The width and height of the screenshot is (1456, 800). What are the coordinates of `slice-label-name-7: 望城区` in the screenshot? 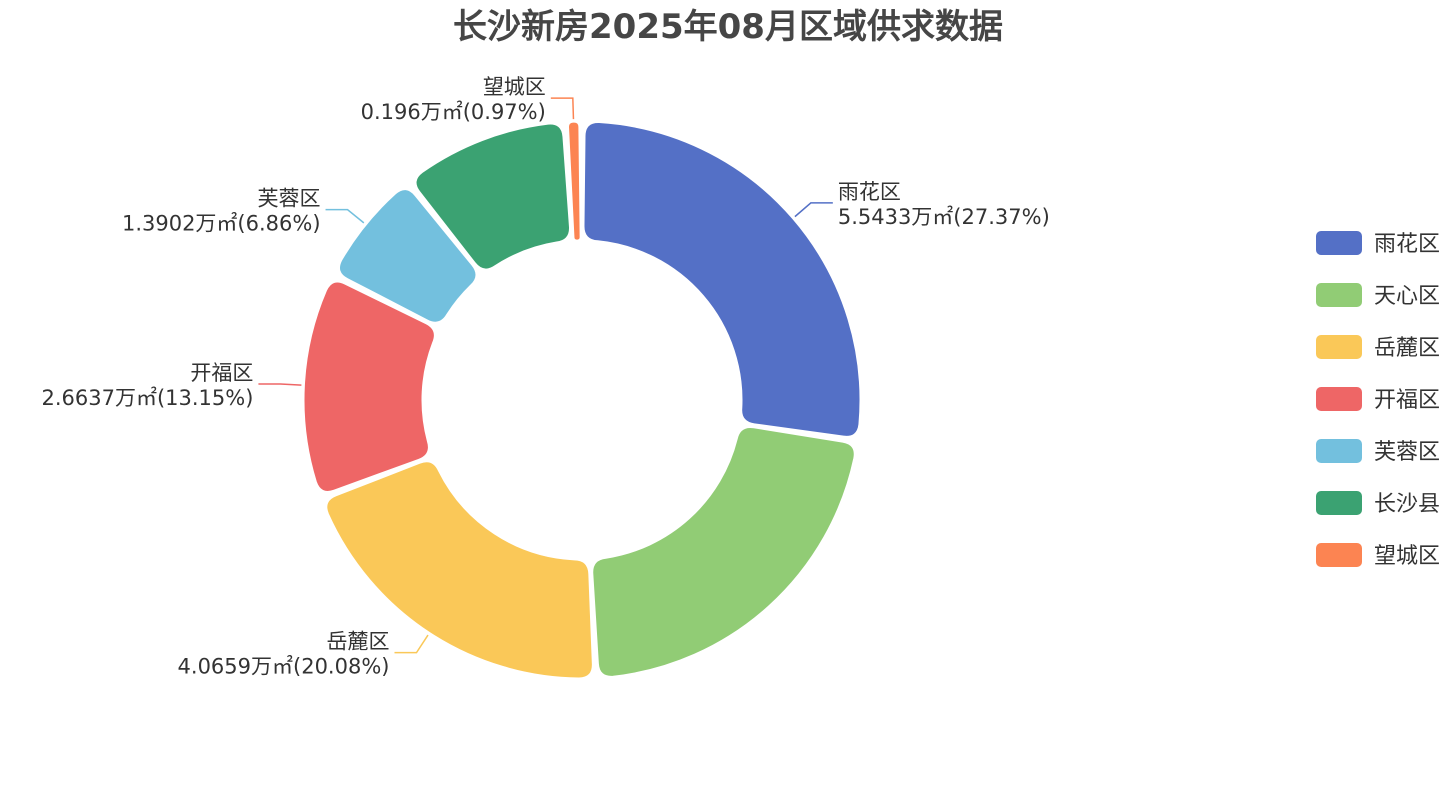 It's located at (514, 87).